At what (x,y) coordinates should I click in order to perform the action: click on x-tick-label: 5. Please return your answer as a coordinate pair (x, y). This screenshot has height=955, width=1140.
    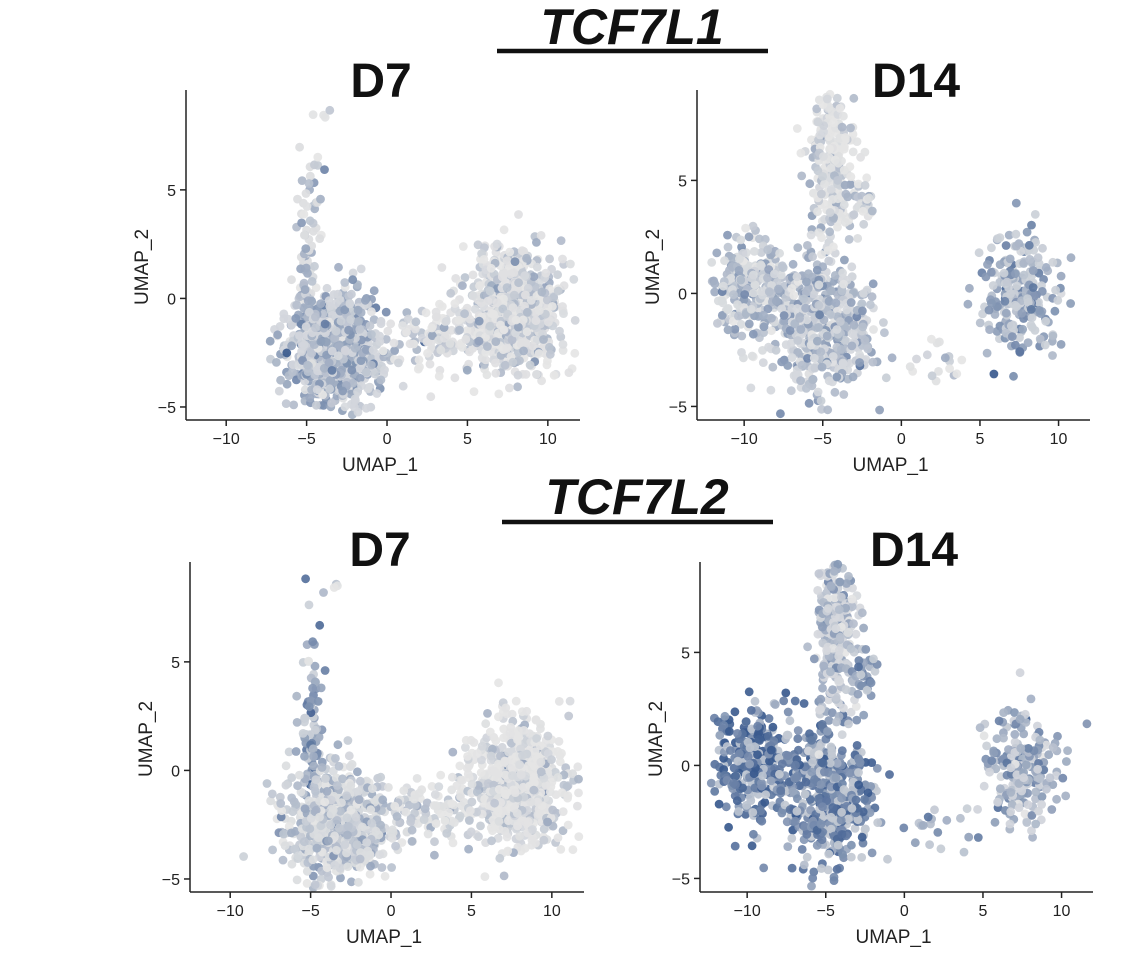
    Looking at the image, I should click on (471, 911).